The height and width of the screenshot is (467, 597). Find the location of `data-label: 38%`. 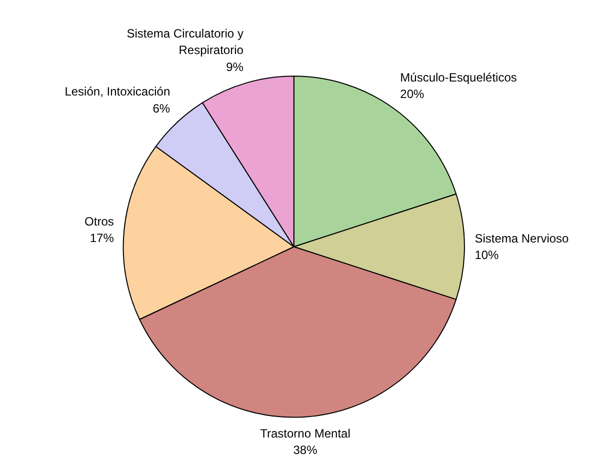

data-label: 38% is located at coordinates (305, 450).